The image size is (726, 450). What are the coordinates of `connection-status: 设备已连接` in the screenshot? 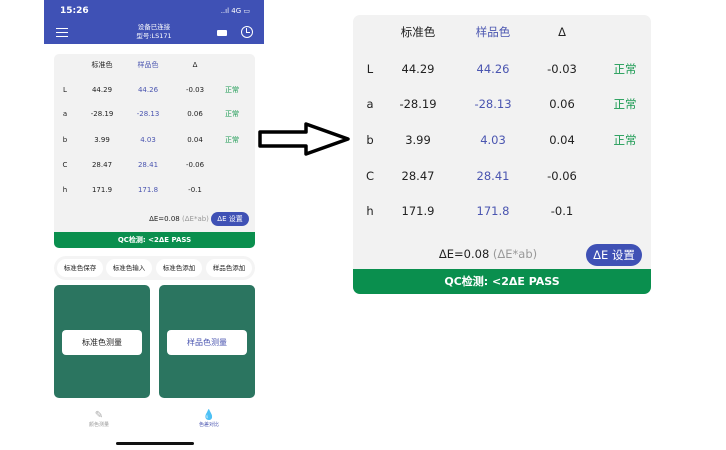 It's located at (154, 27).